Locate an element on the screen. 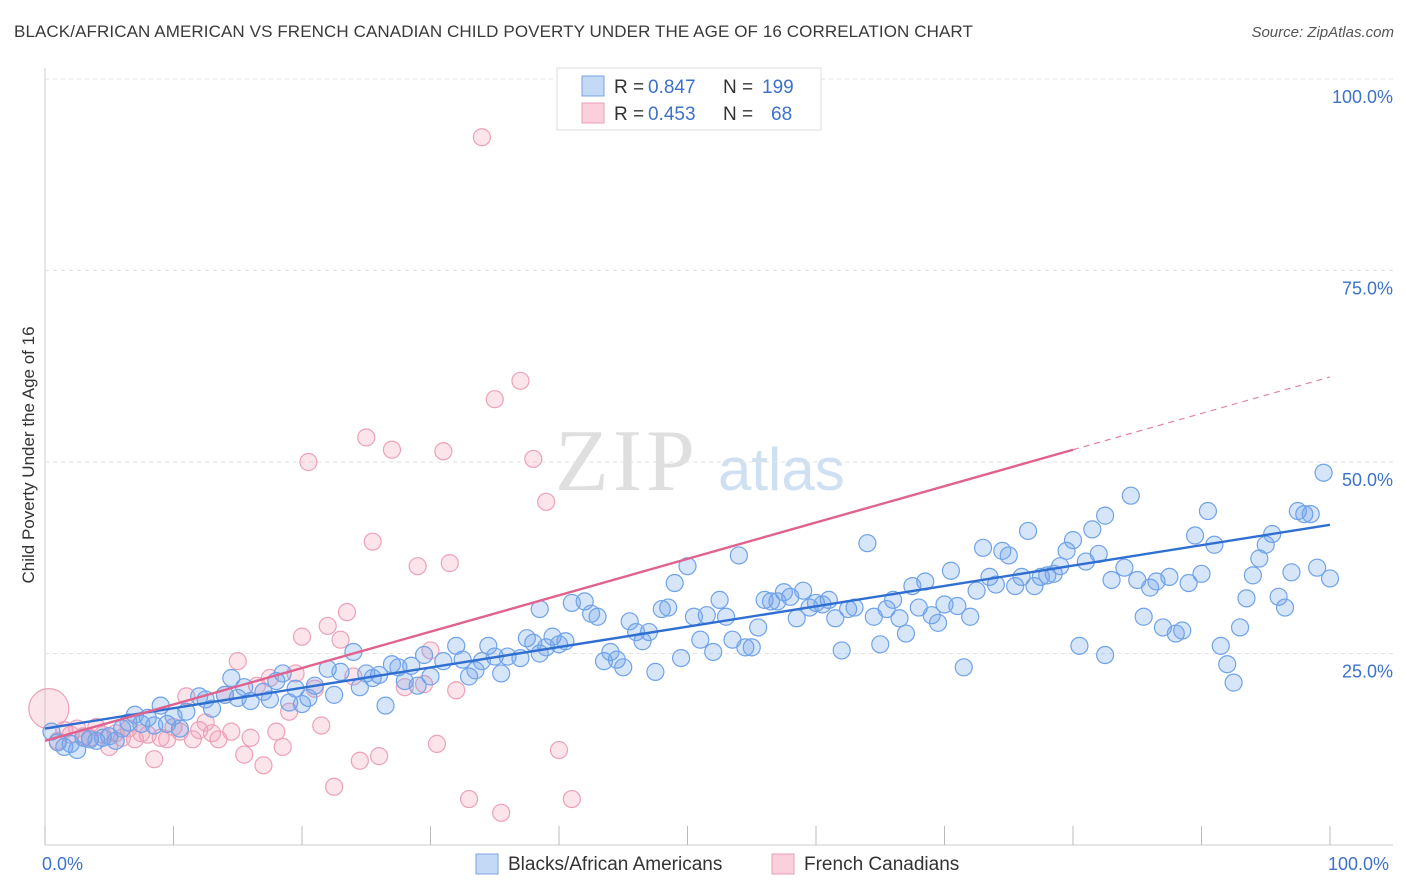  pink-trend-extension is located at coordinates (1201, 413).